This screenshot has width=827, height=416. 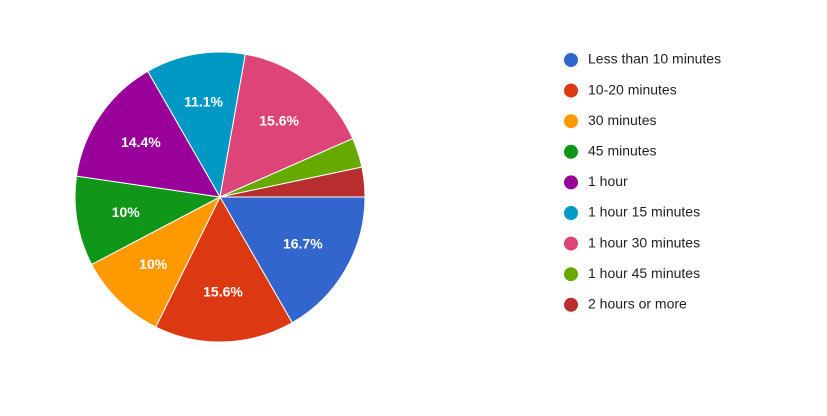 What do you see at coordinates (303, 244) in the screenshot?
I see `slice-label: 16.7%` at bounding box center [303, 244].